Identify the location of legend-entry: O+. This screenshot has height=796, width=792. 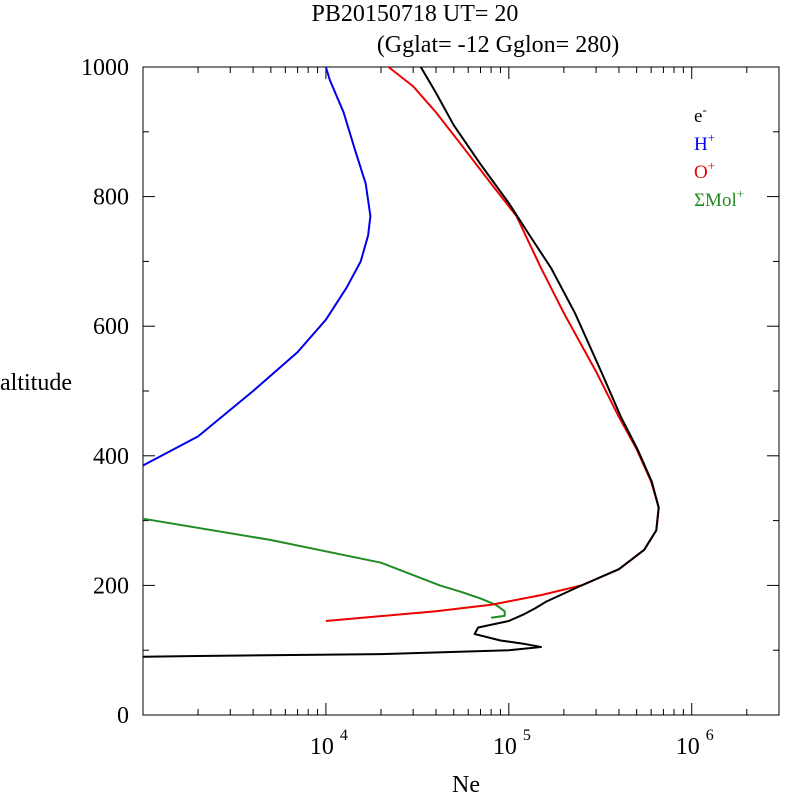
(704, 170).